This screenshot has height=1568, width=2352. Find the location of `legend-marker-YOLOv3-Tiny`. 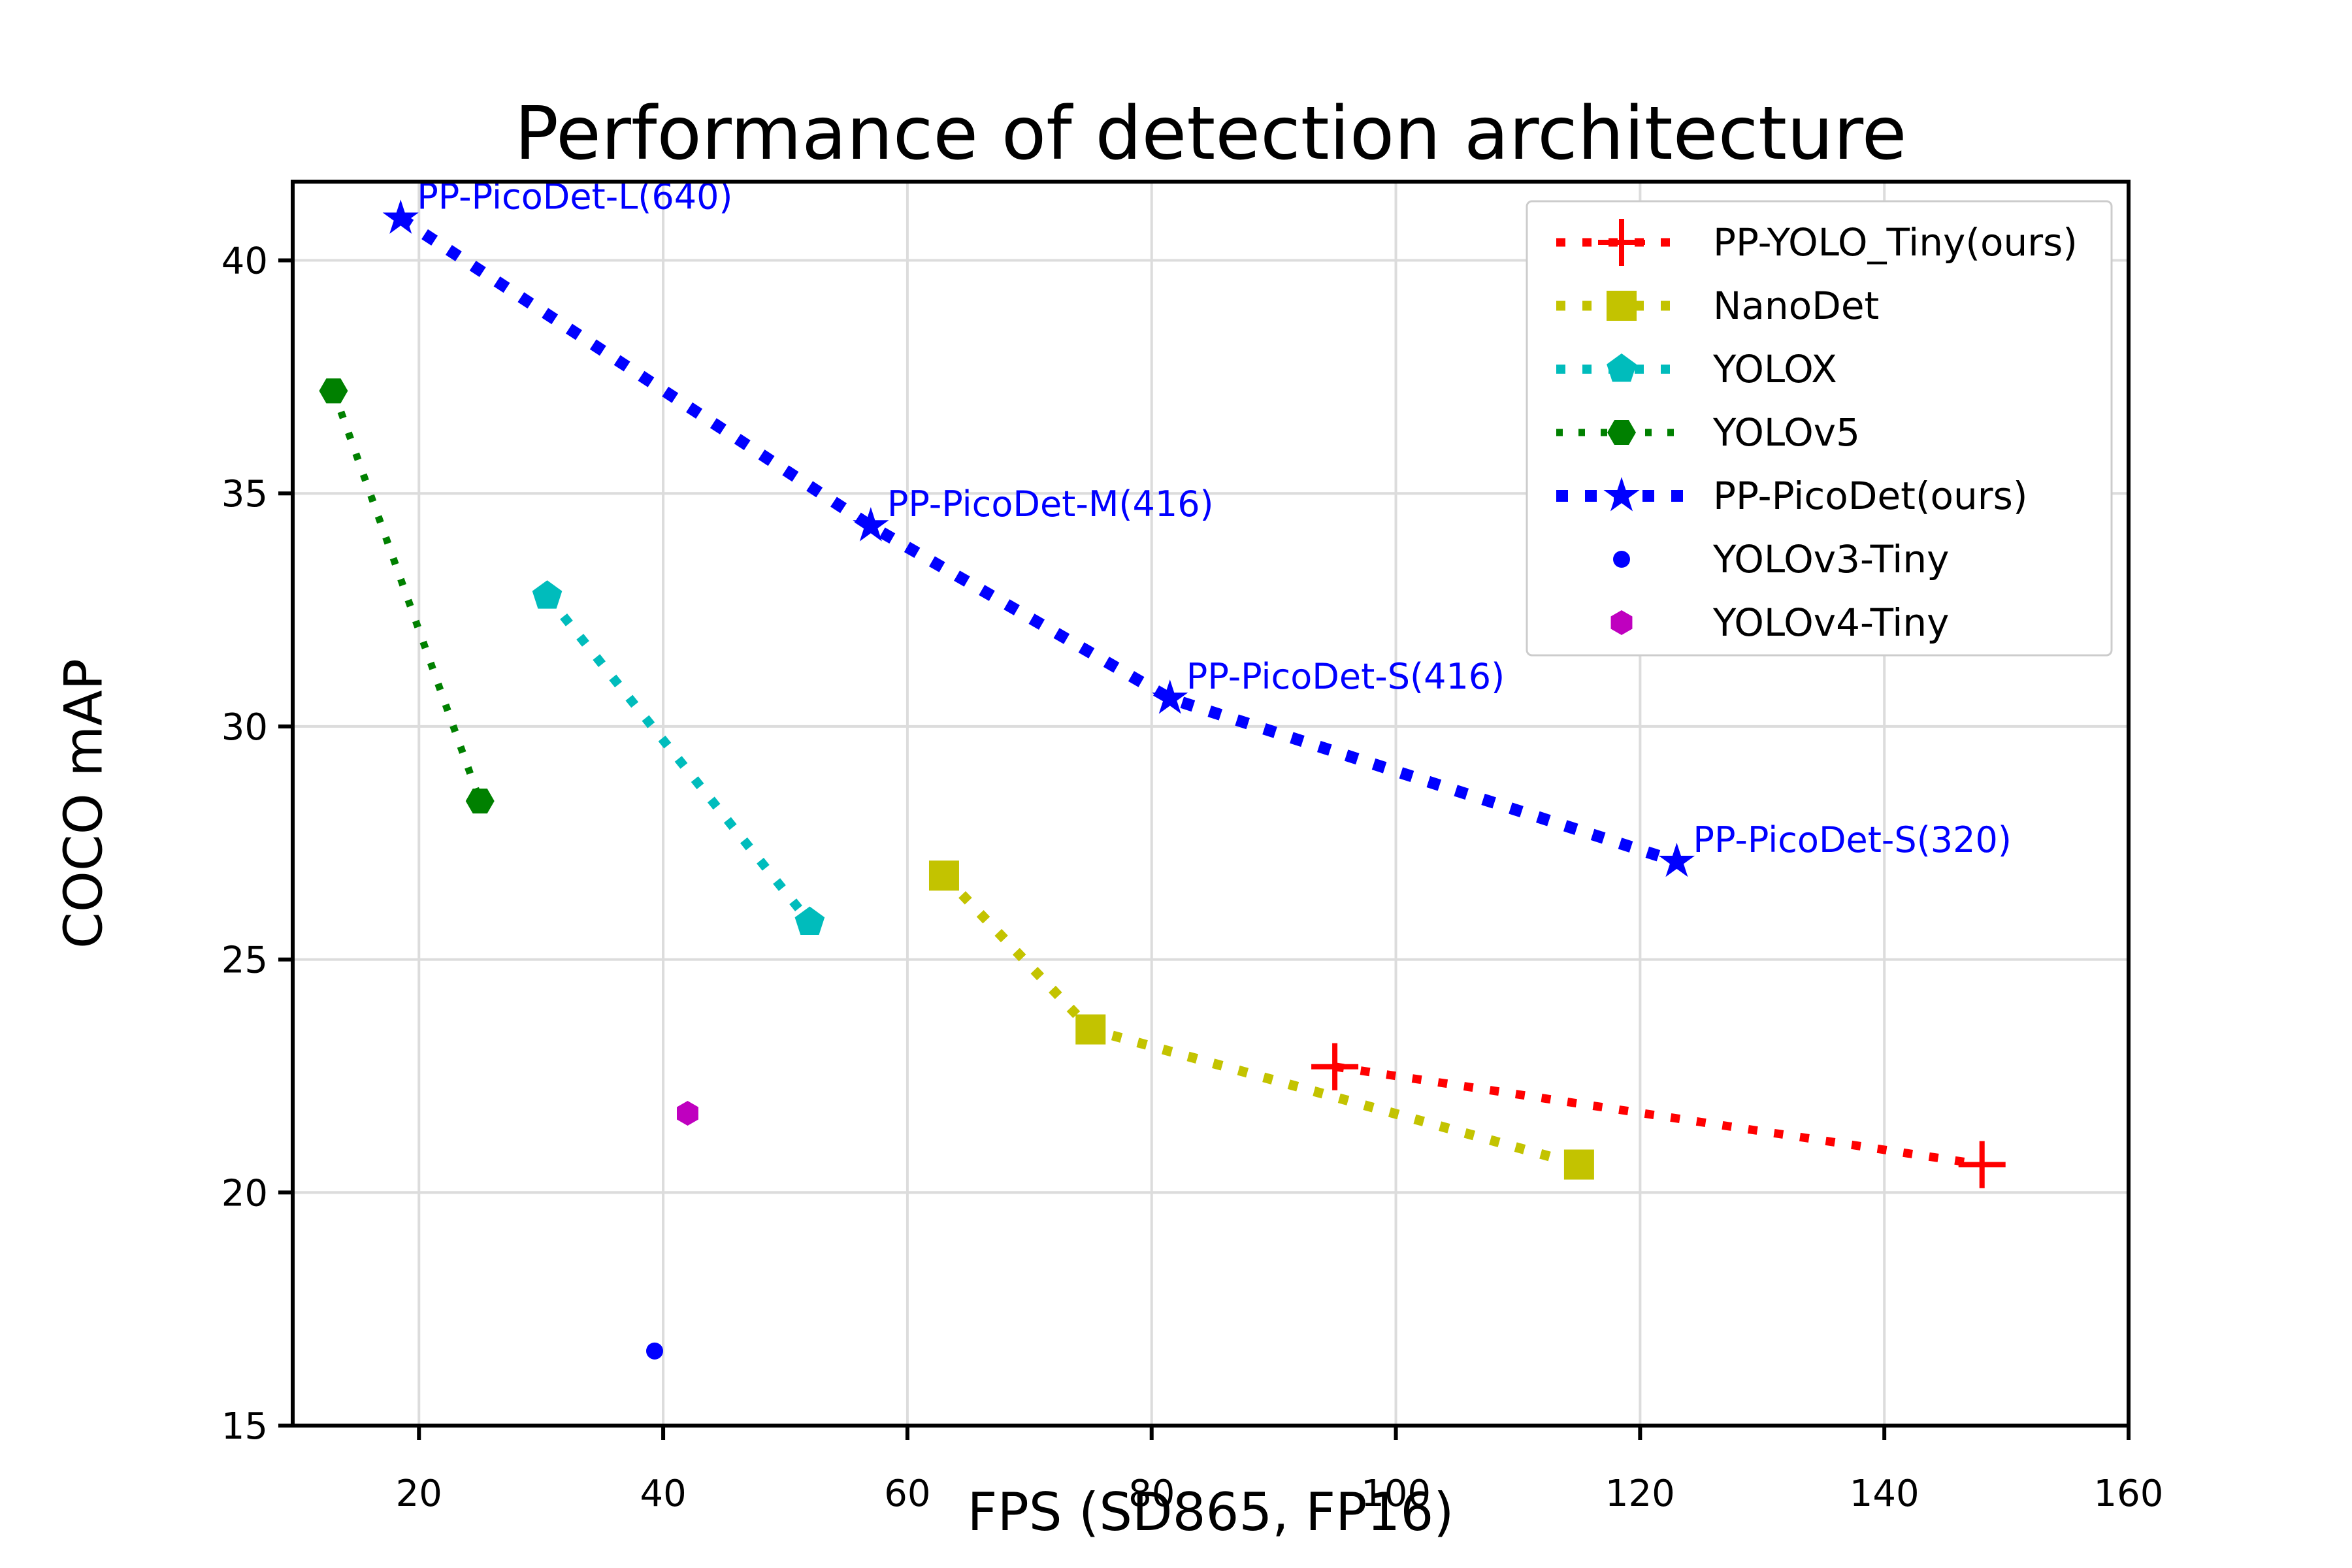

legend-marker-YOLOv3-Tiny is located at coordinates (1621, 559).